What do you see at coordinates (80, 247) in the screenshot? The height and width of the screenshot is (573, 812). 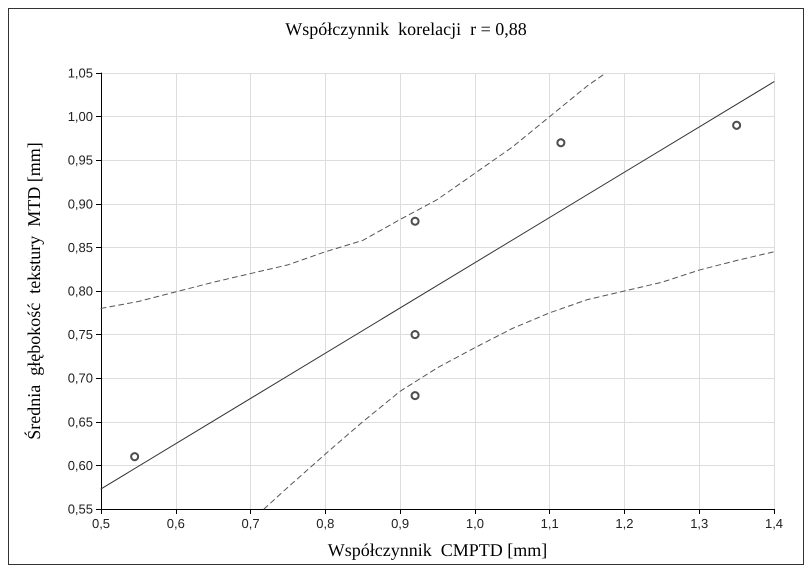 I see `y-tick-label: 0,85` at bounding box center [80, 247].